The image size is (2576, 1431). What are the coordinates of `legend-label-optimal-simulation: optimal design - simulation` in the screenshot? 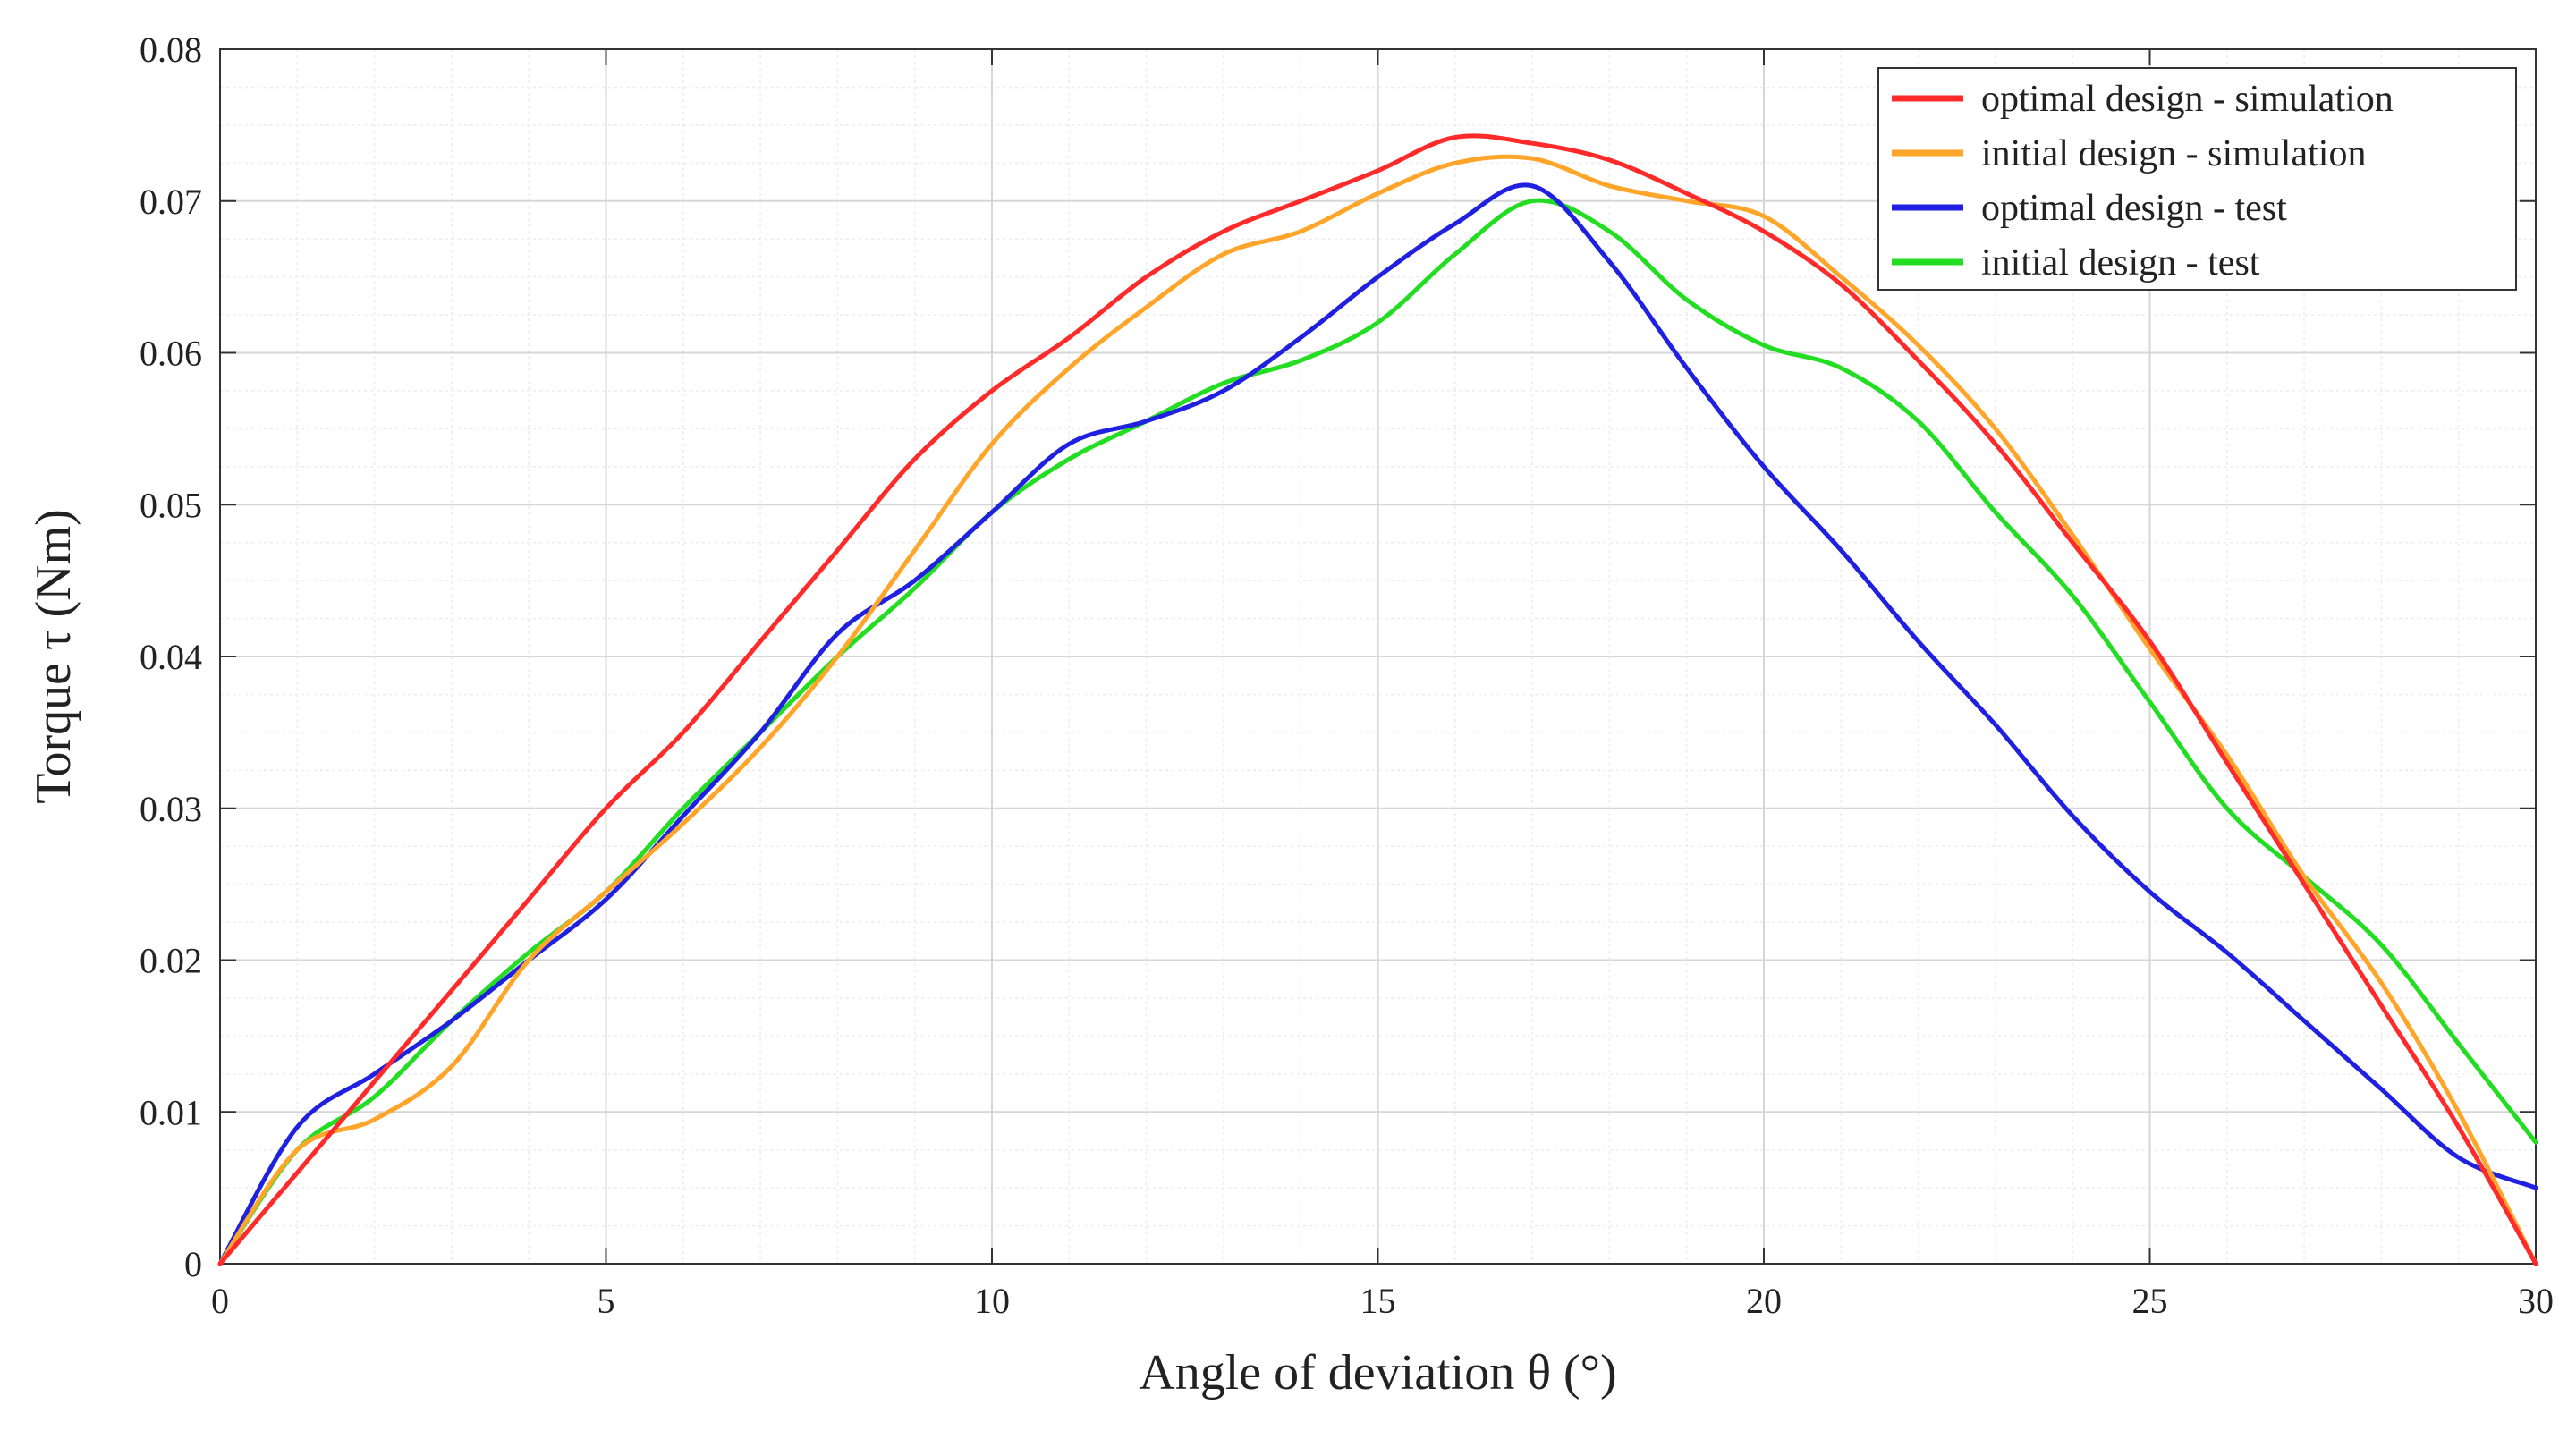 It's located at (2187, 100).